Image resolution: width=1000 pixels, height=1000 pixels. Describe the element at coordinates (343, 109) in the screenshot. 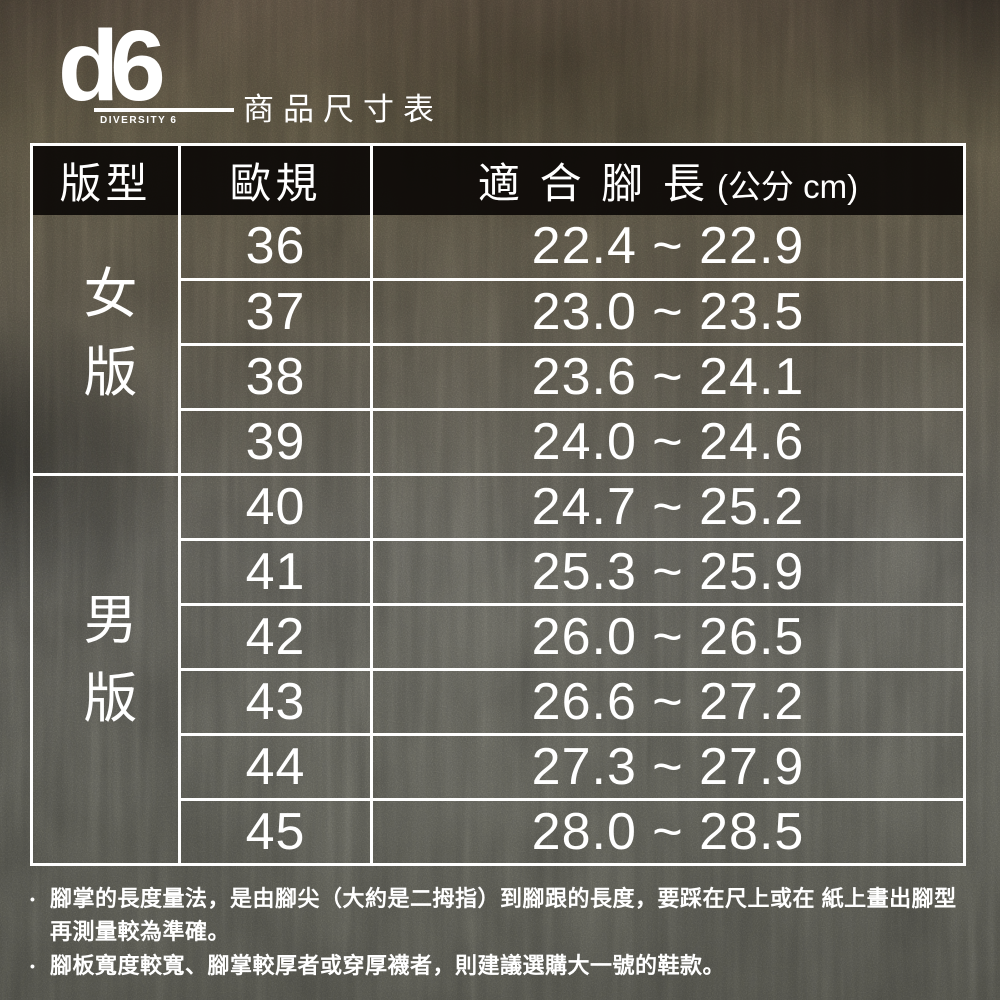

I see `page-title: 商品尺寸表` at that location.